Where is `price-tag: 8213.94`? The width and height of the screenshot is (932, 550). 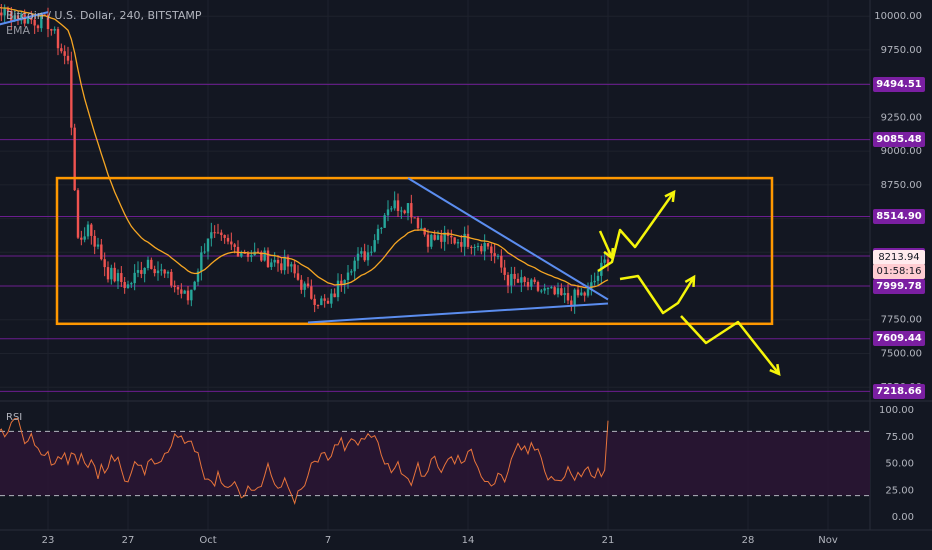
price-tag: 8213.94 is located at coordinates (899, 257).